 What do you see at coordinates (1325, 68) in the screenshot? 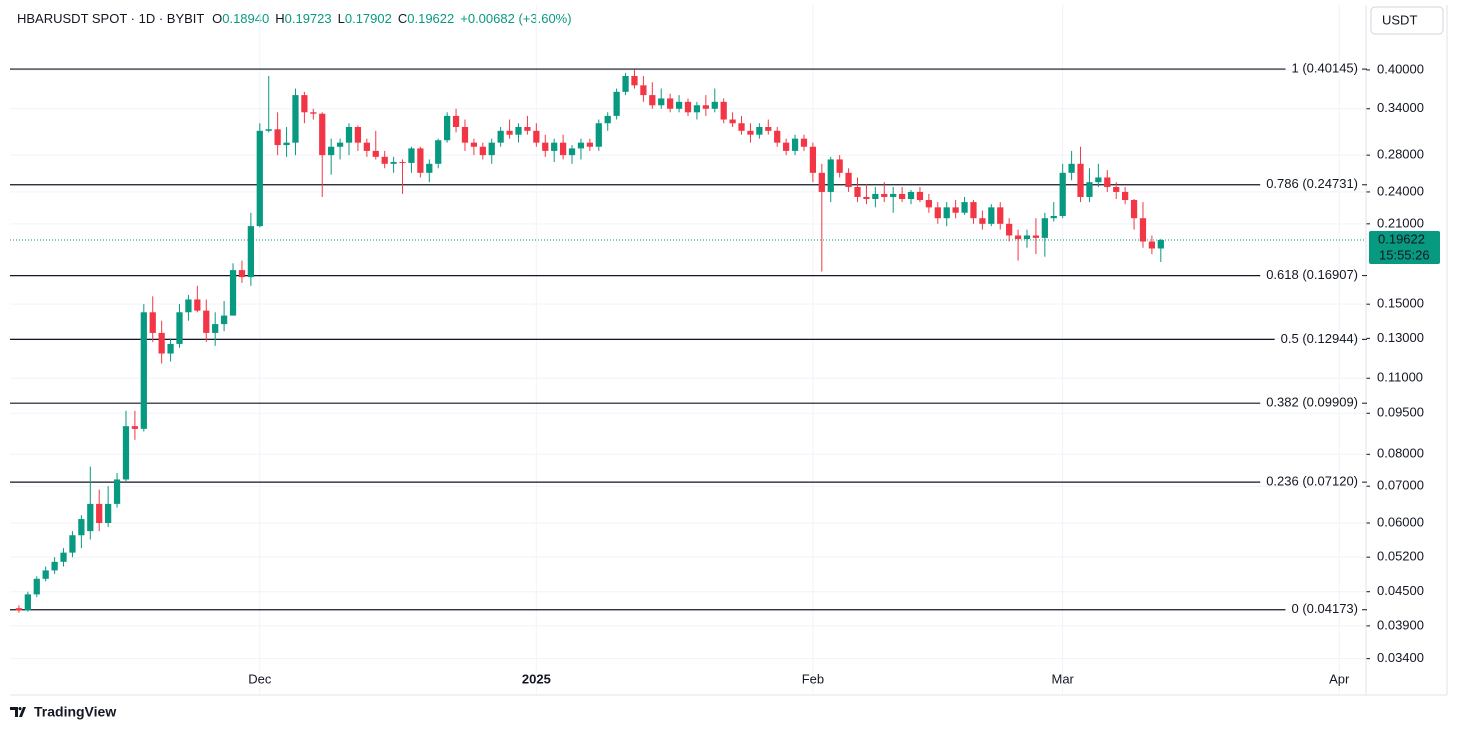
I see `fib-label: 1 (0.40145)` at bounding box center [1325, 68].